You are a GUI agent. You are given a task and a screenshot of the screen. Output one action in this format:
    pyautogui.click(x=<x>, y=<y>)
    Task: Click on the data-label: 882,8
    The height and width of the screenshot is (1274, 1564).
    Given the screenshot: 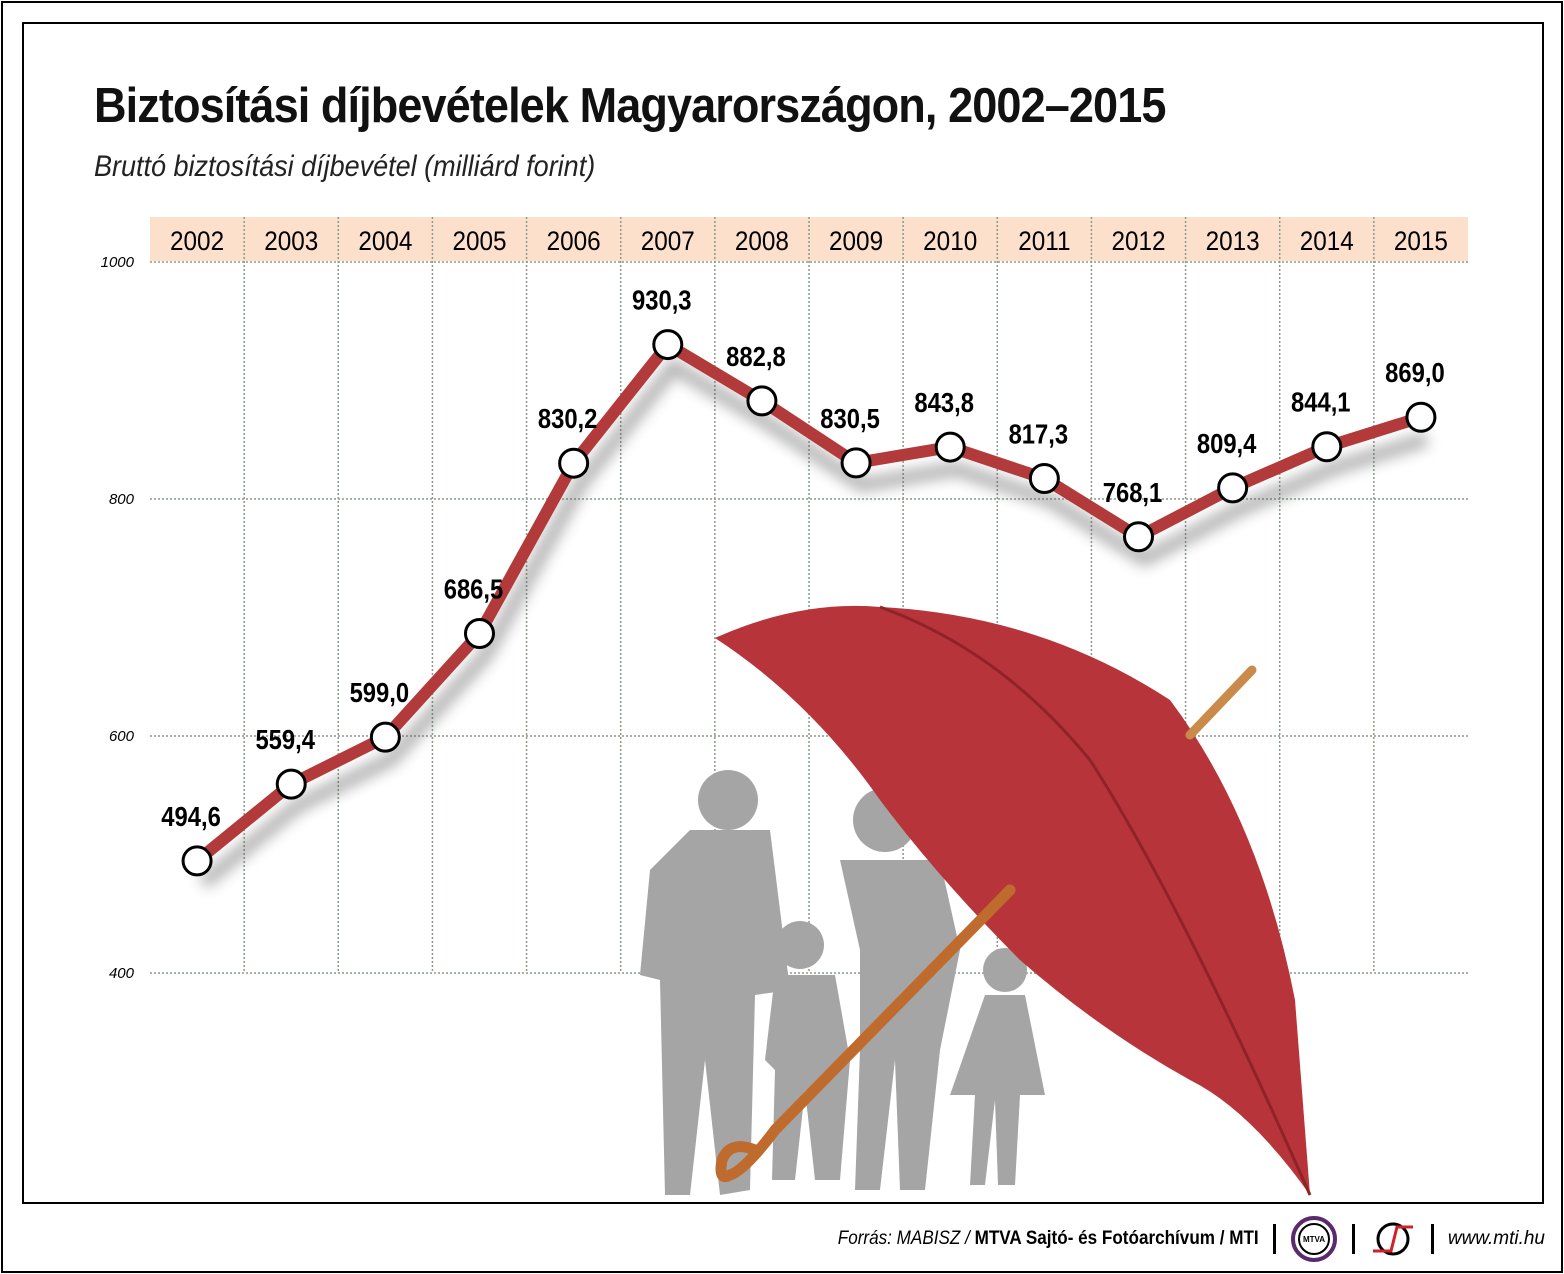 What is the action you would take?
    pyautogui.click(x=756, y=356)
    